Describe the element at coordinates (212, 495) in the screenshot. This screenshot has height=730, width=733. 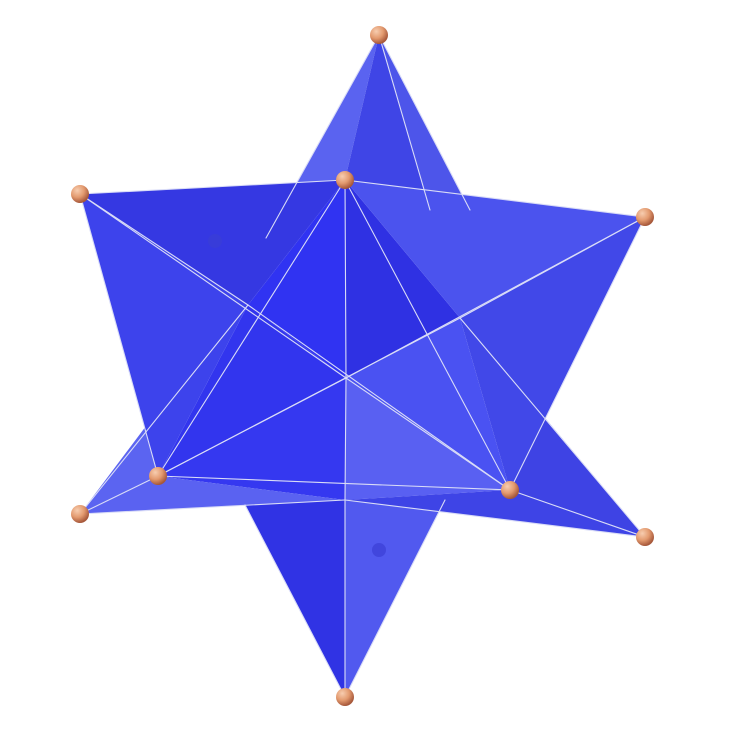
I see `lower-left-arm-face` at that location.